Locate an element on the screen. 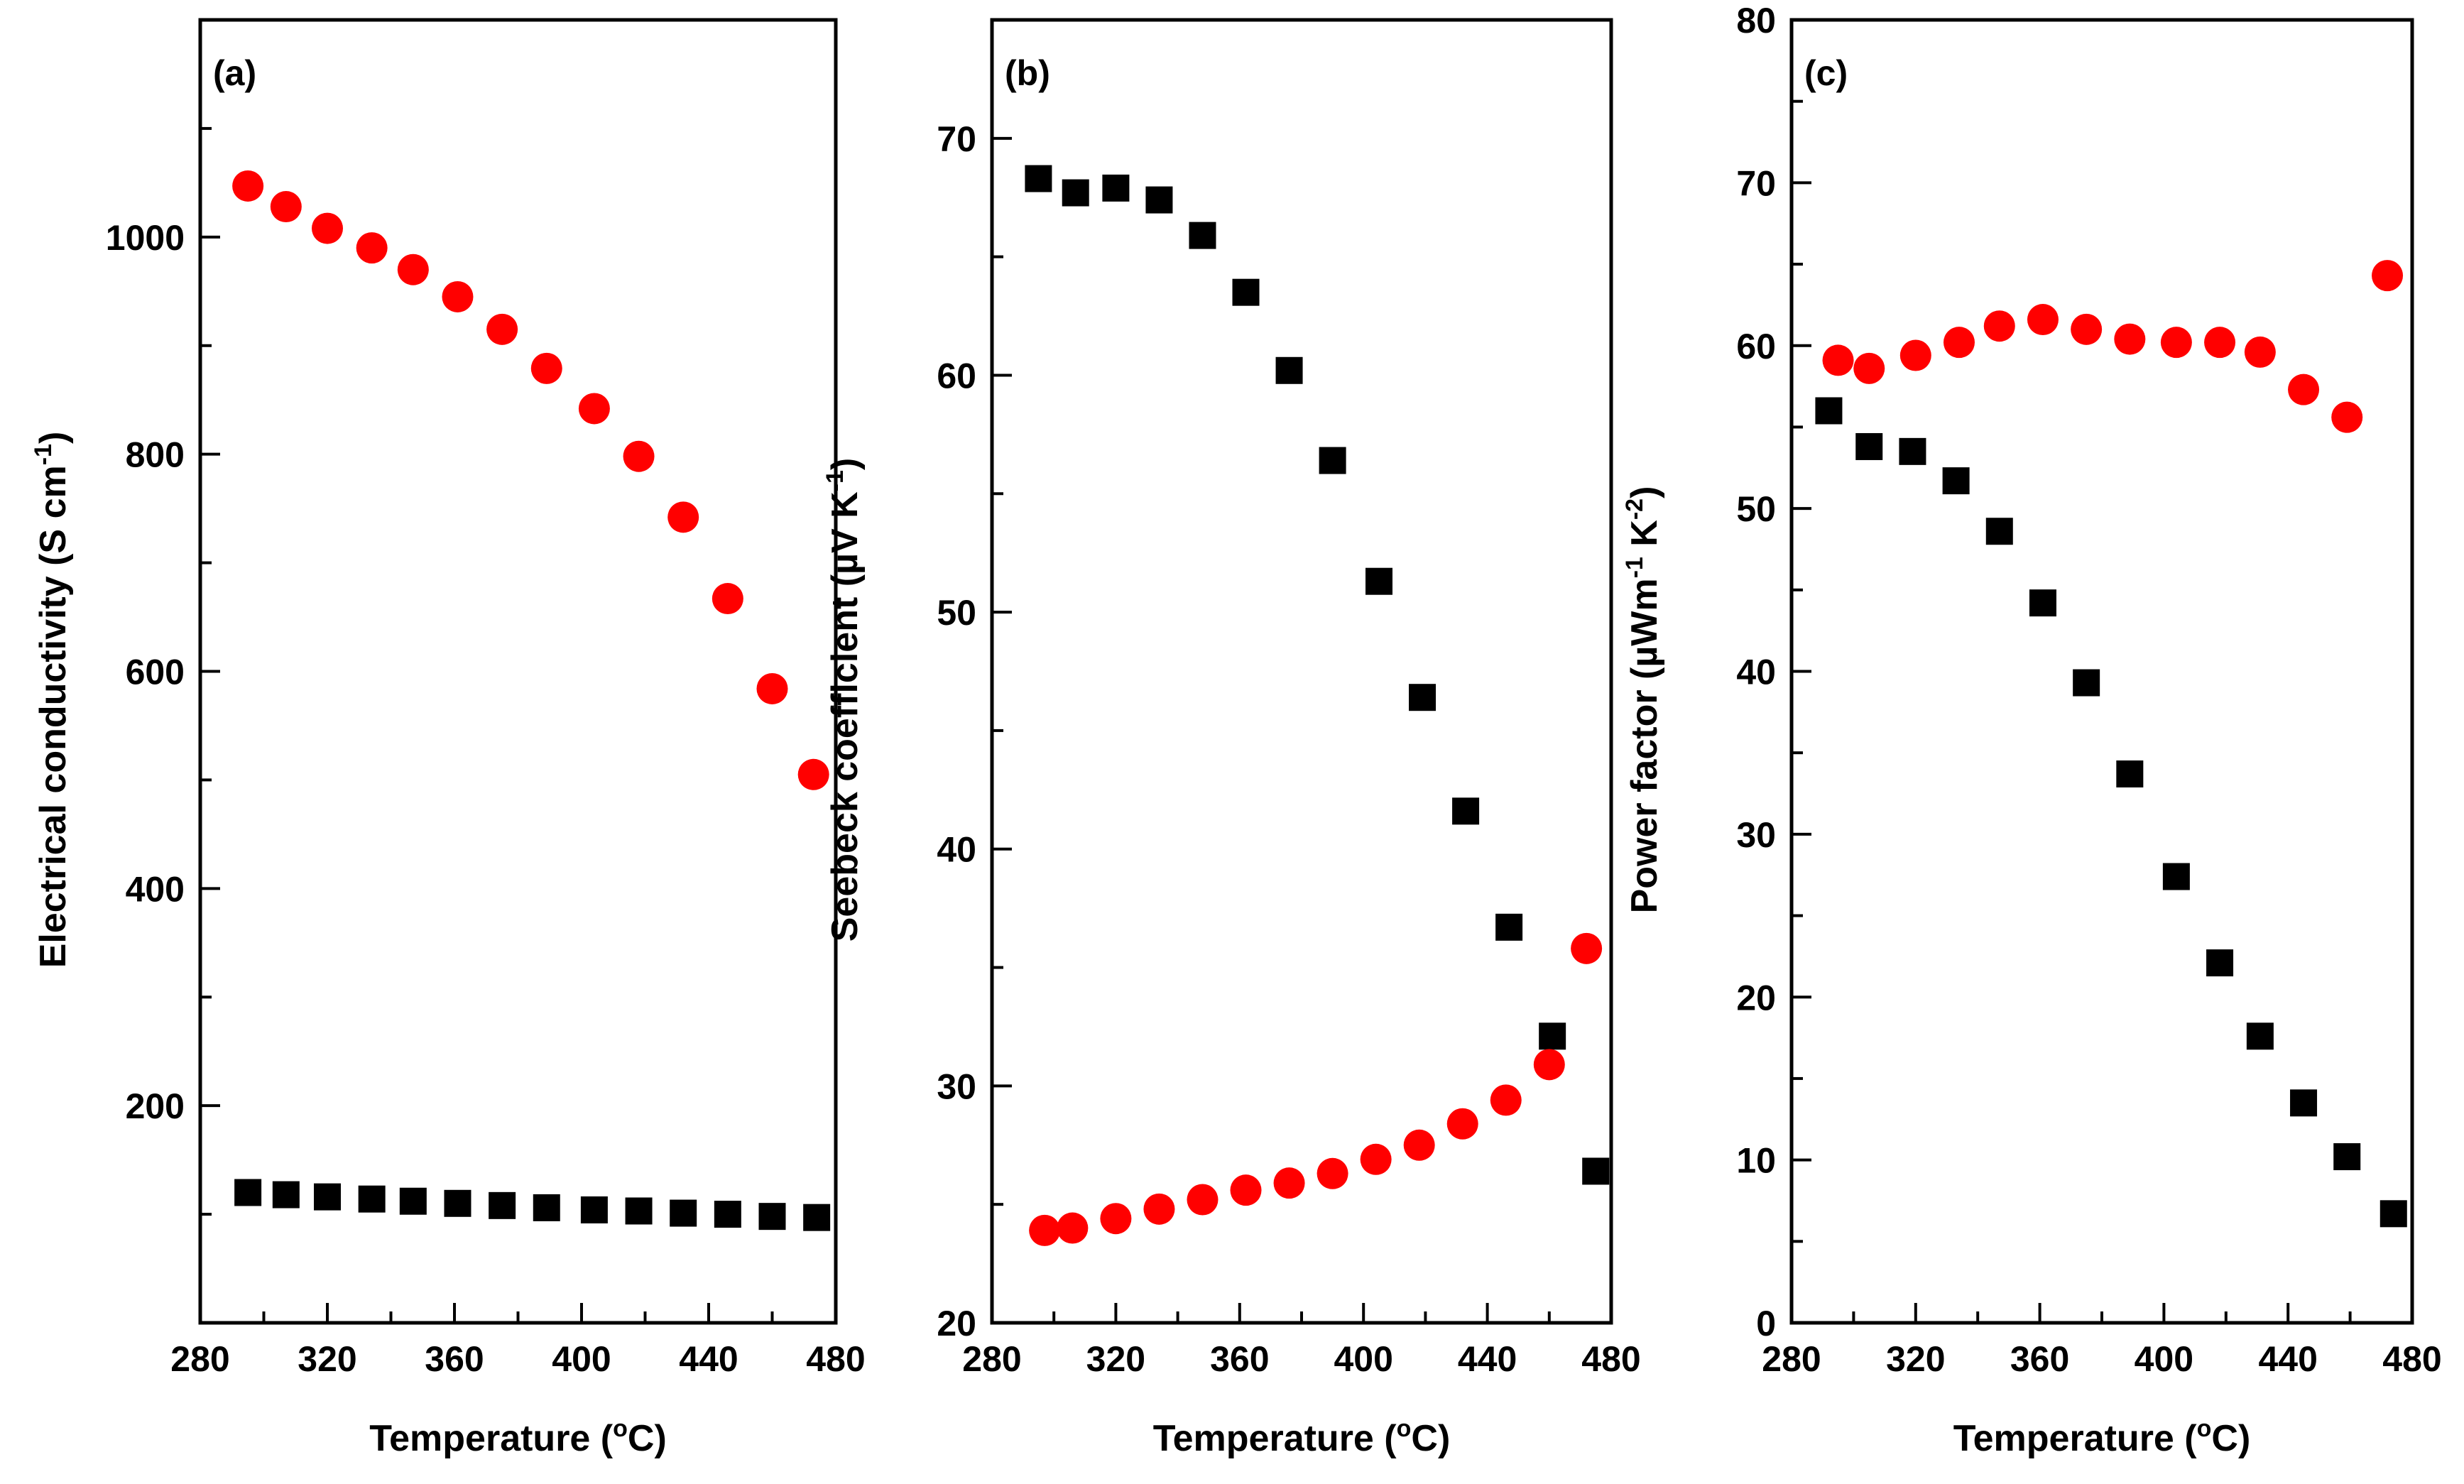  x-tick-label-a: 400 is located at coordinates (581, 1359).